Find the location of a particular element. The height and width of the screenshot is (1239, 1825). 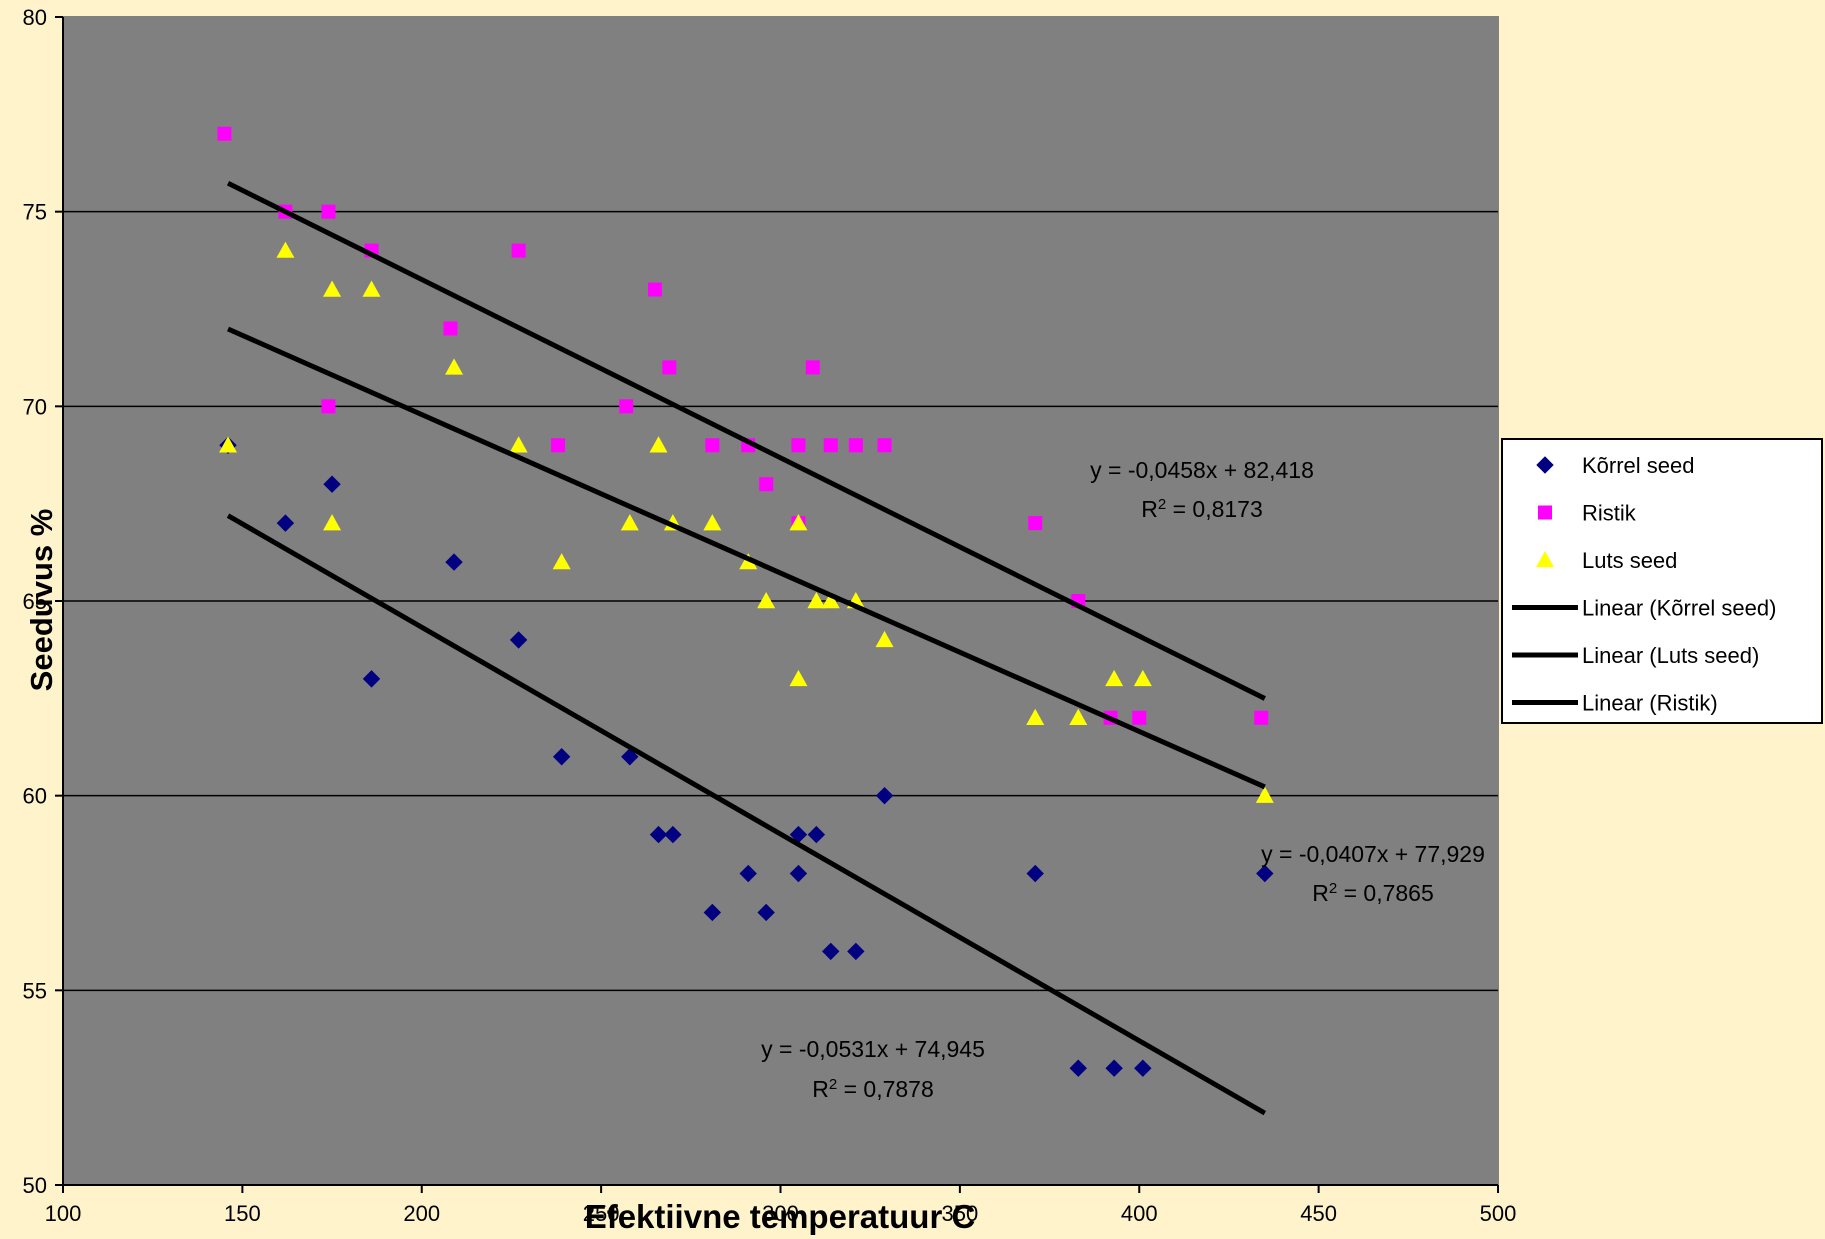

legend-item: Ristik is located at coordinates (1587, 513).